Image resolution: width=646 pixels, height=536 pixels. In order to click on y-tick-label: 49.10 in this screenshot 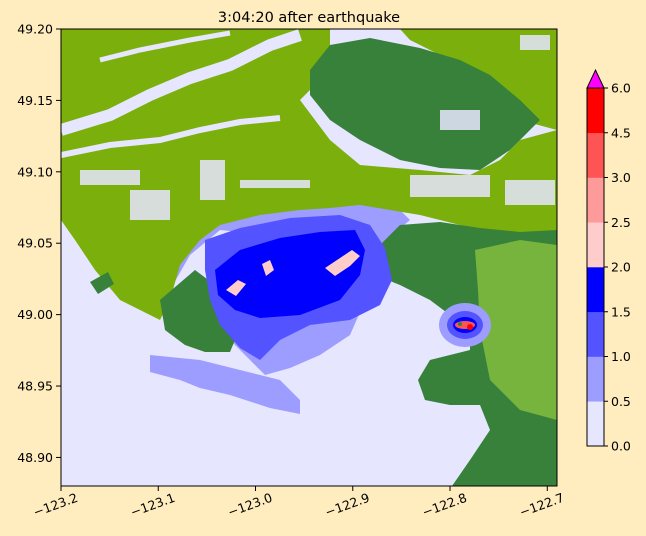, I will do `click(35, 171)`.